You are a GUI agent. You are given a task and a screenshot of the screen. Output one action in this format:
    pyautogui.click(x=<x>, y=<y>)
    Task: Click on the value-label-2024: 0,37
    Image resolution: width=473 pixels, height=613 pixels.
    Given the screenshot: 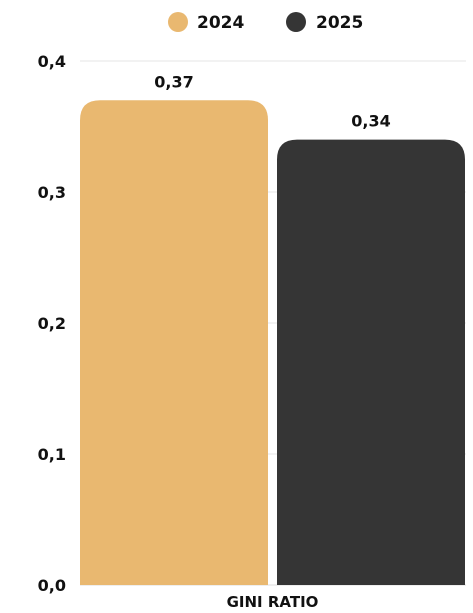 What is the action you would take?
    pyautogui.click(x=173, y=81)
    